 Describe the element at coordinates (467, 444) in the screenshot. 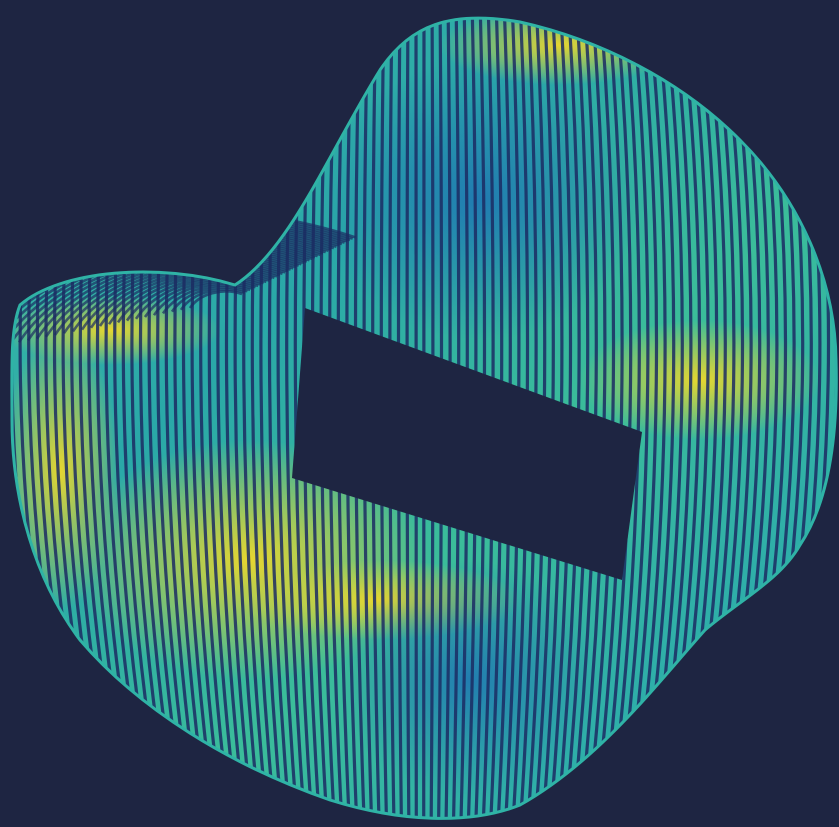

I see `surface-hole` at that location.